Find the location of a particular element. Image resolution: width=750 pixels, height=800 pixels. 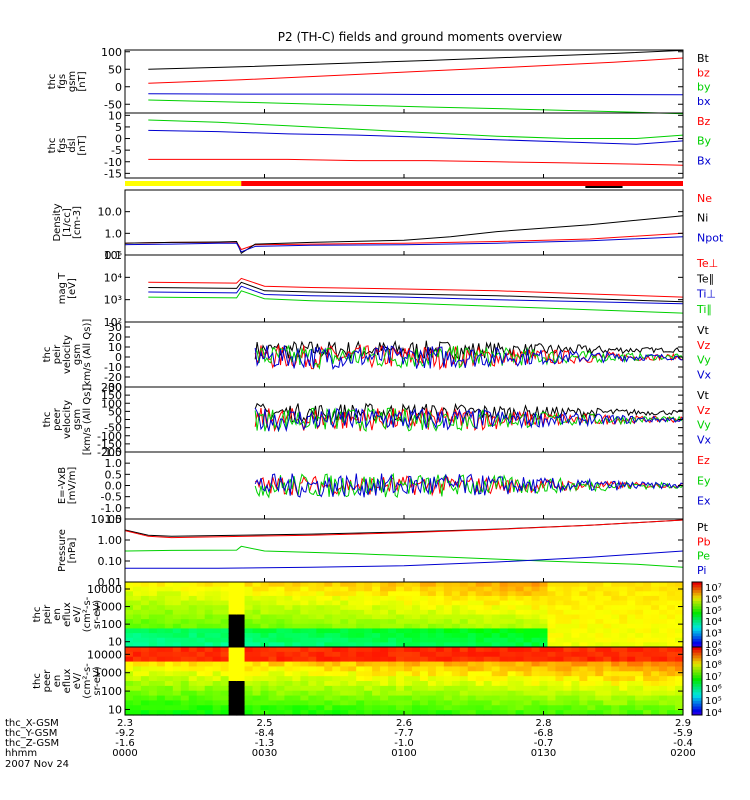

time-row-value: 0130 is located at coordinates (543, 753).